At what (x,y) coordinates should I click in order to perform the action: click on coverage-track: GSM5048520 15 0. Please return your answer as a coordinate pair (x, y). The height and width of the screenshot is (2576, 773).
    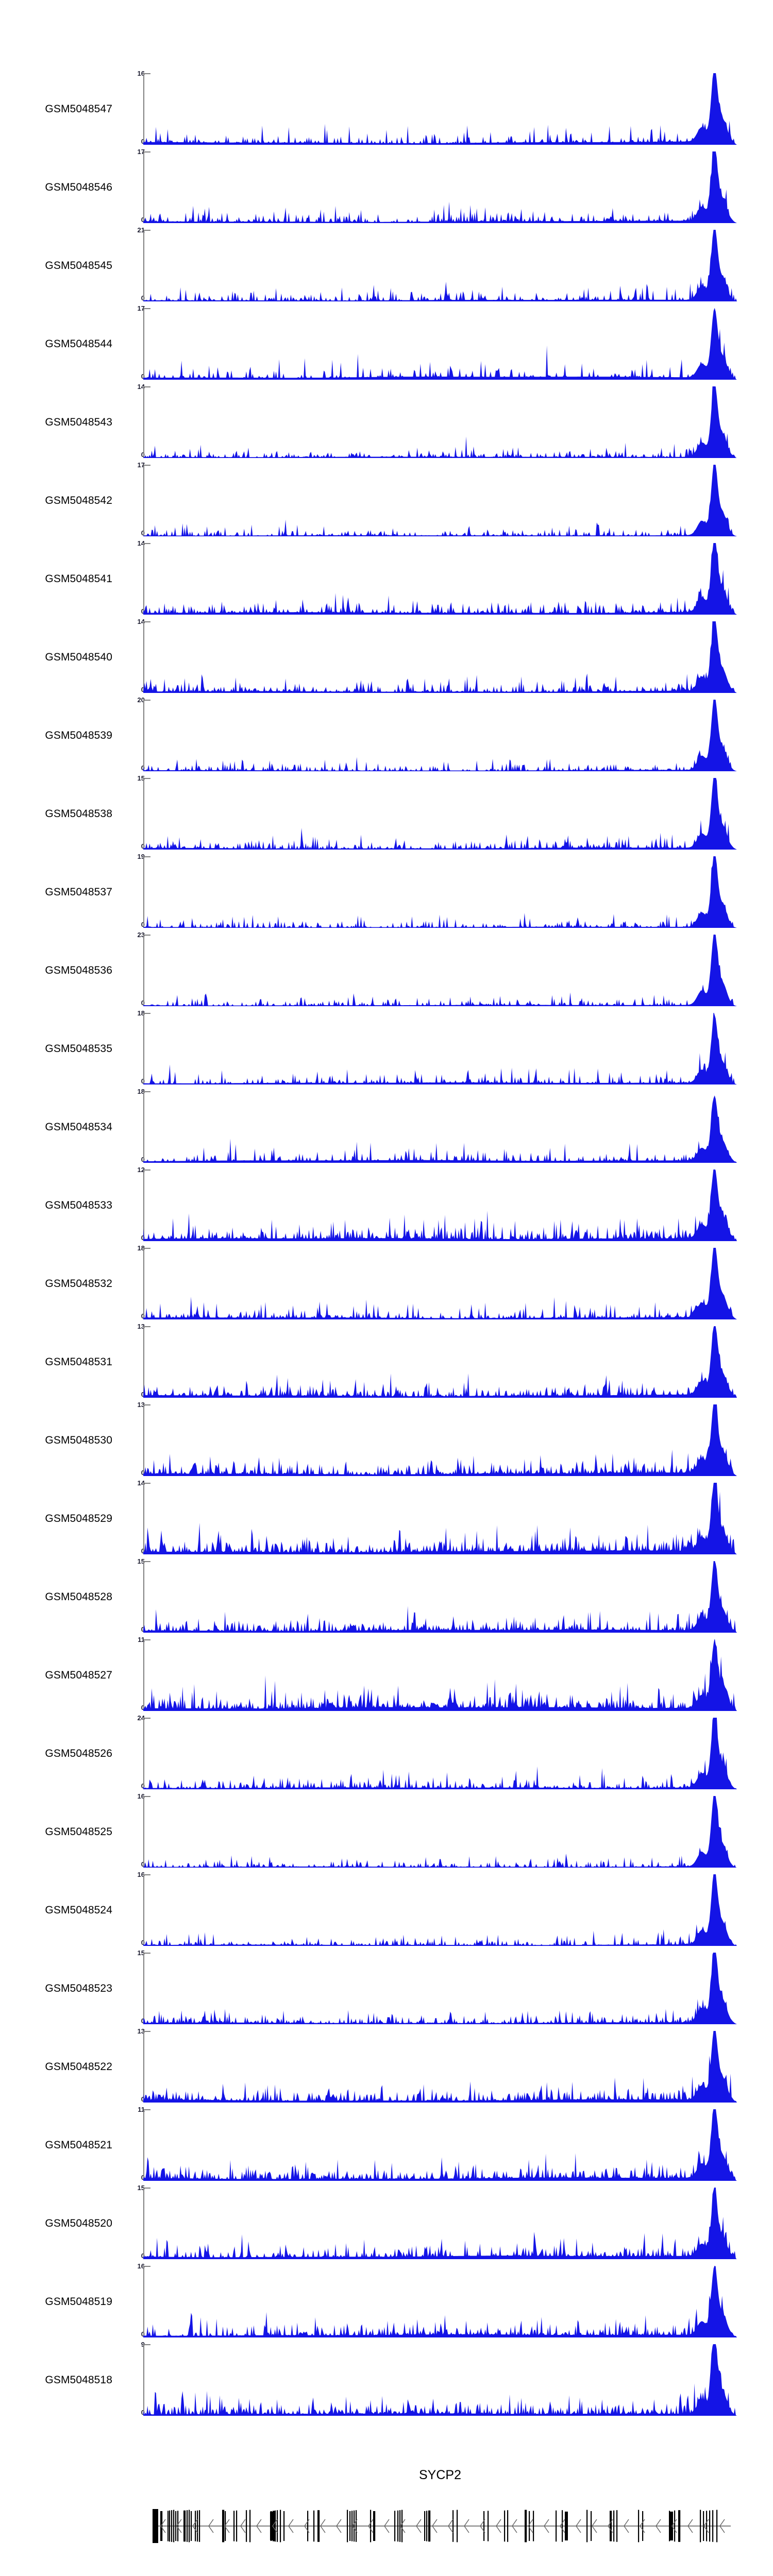
    Looking at the image, I should click on (386, 2223).